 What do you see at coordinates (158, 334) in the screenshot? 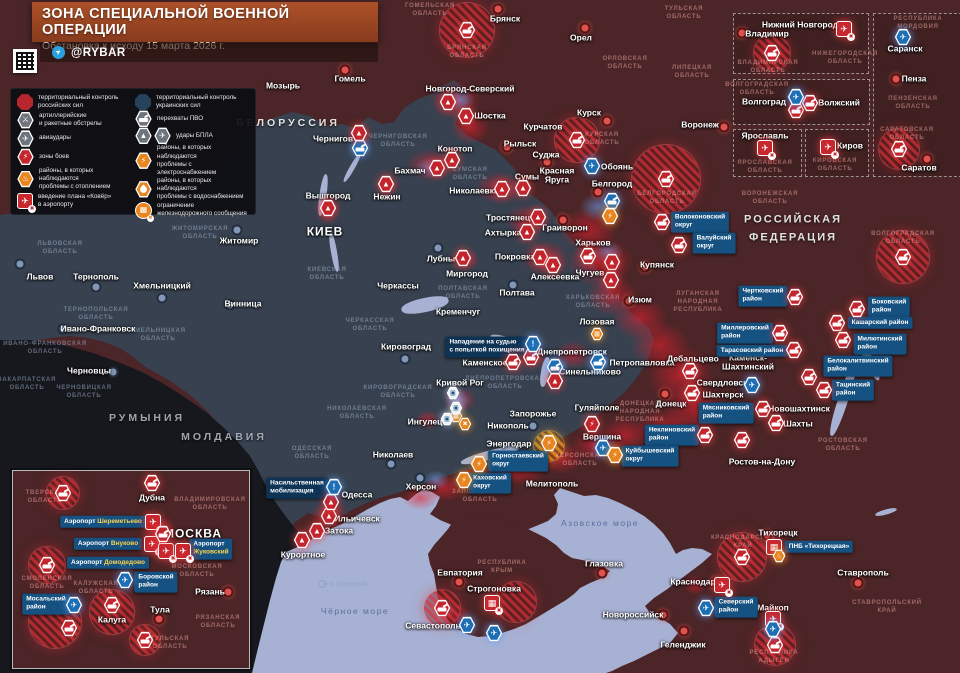
I see `region-label: ХМЕЛЬНИЦКАЯ ОБЛАСТЬ` at bounding box center [158, 334].